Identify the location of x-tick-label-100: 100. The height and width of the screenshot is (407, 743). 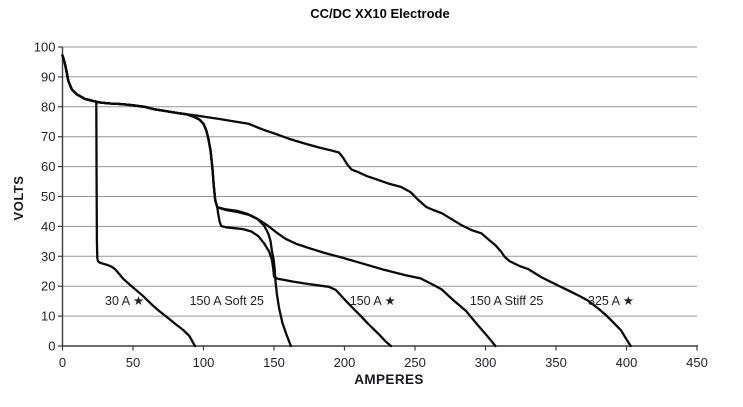
(204, 362).